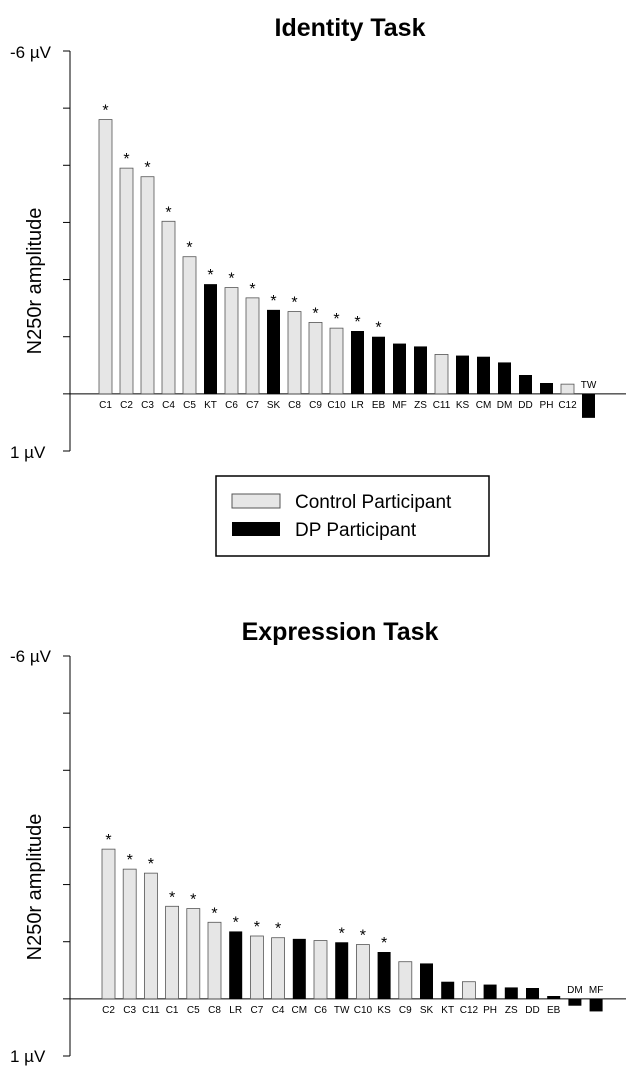 This screenshot has width=627, height=1066. Describe the element at coordinates (384, 975) in the screenshot. I see `bar-ks` at that location.